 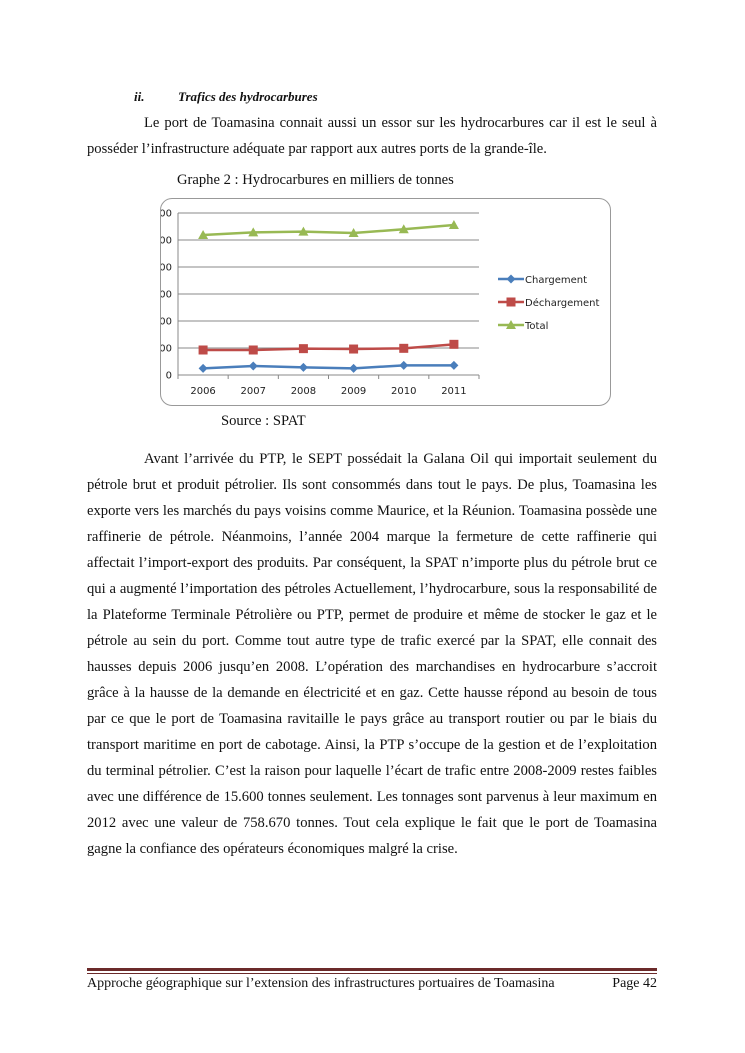 I want to click on y-tick-label: 2500, so click(x=166, y=241).